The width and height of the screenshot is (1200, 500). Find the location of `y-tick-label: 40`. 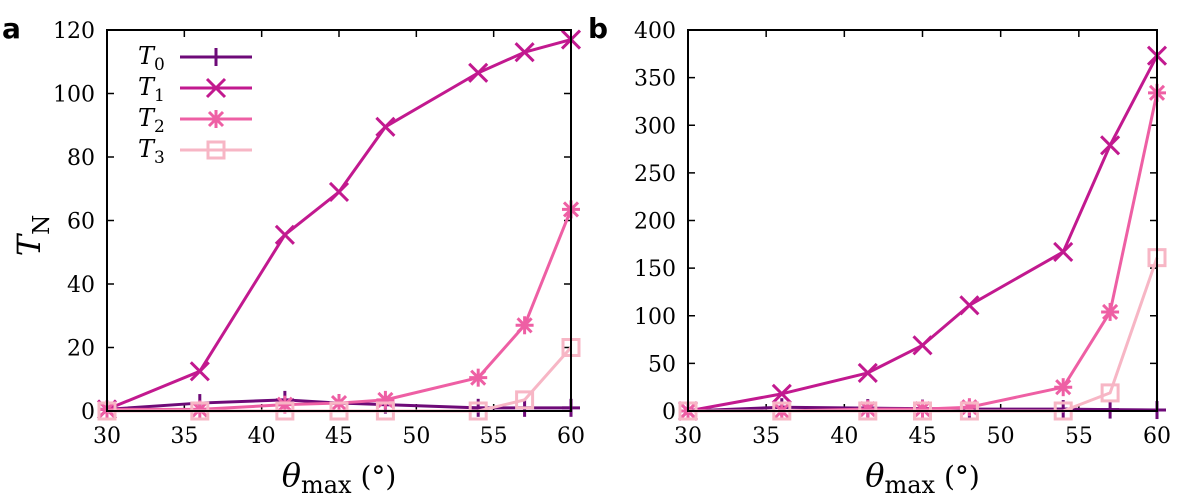

y-tick-label: 40 is located at coordinates (81, 285).